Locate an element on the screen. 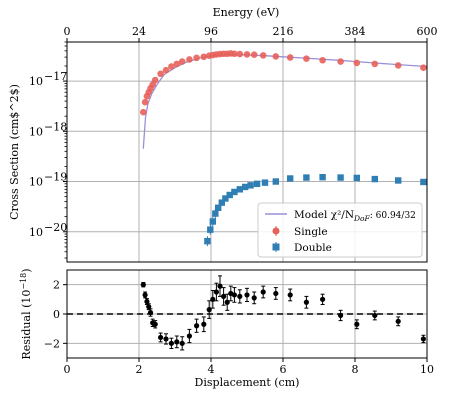 Image resolution: width=450 pixels, height=400 pixels. bottom-tick-label: 6 is located at coordinates (283, 369).